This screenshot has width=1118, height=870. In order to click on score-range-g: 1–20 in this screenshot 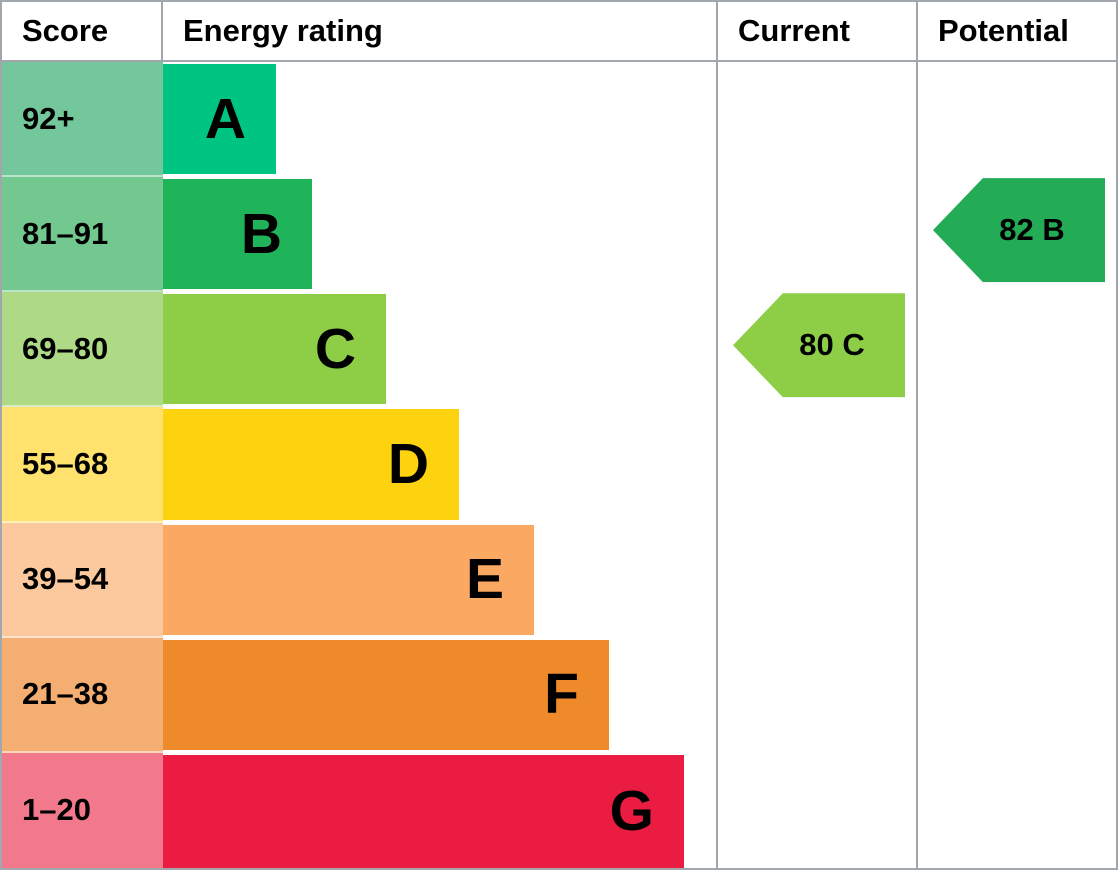, I will do `click(82, 810)`.